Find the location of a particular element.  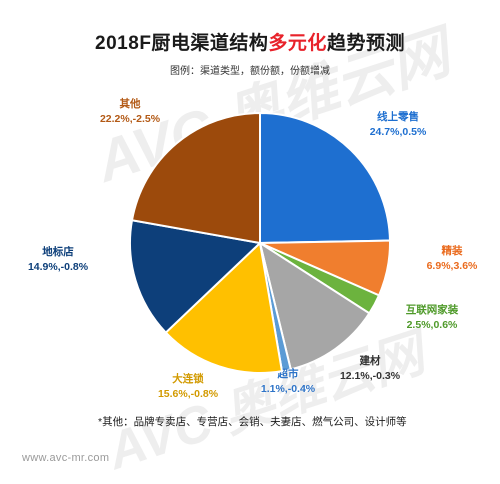

website-url: www.avc-mr.com is located at coordinates (66, 458).